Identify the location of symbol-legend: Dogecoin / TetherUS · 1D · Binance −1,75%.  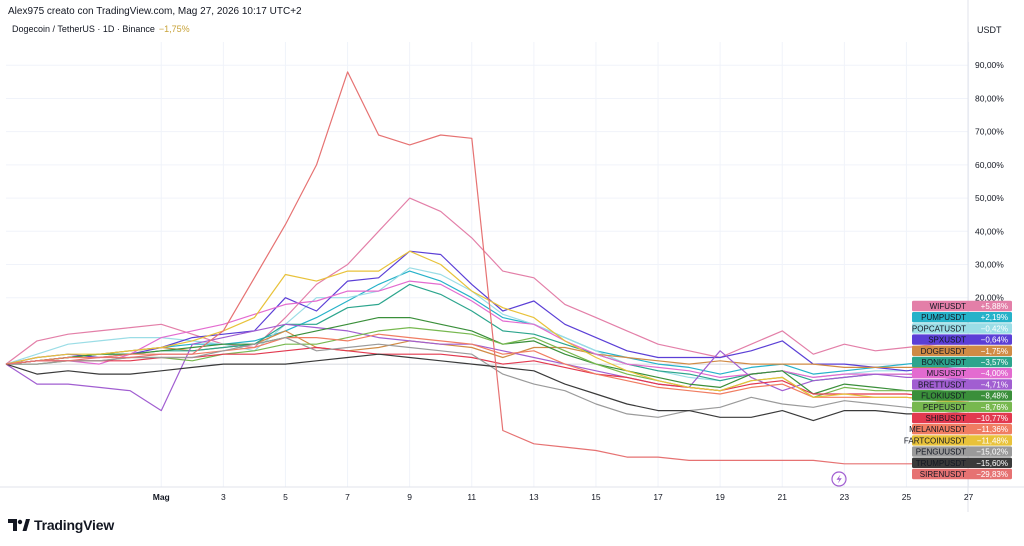
(101, 29).